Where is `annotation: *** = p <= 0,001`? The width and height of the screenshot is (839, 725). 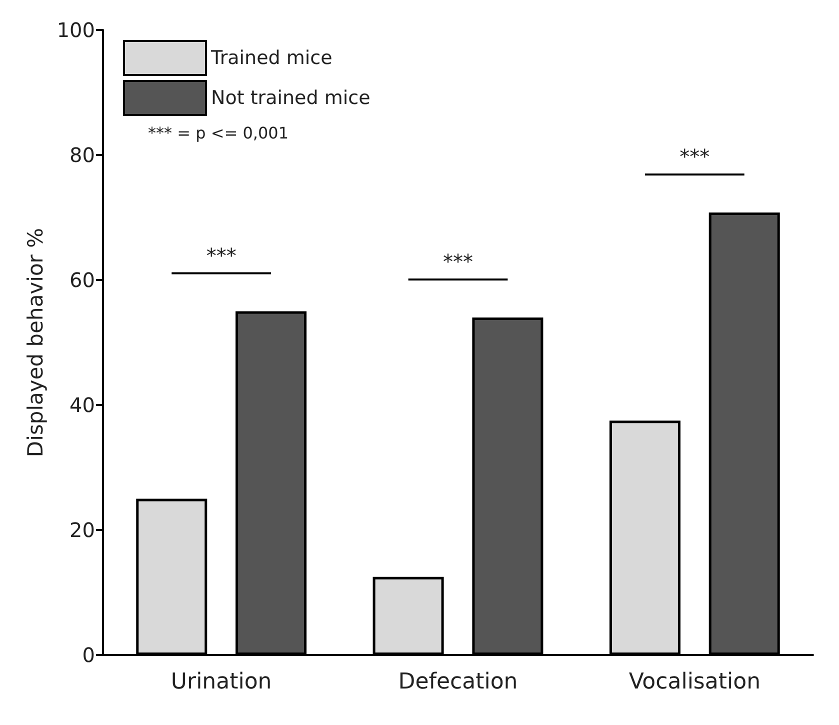
annotation: *** = p <= 0,001 is located at coordinates (218, 133).